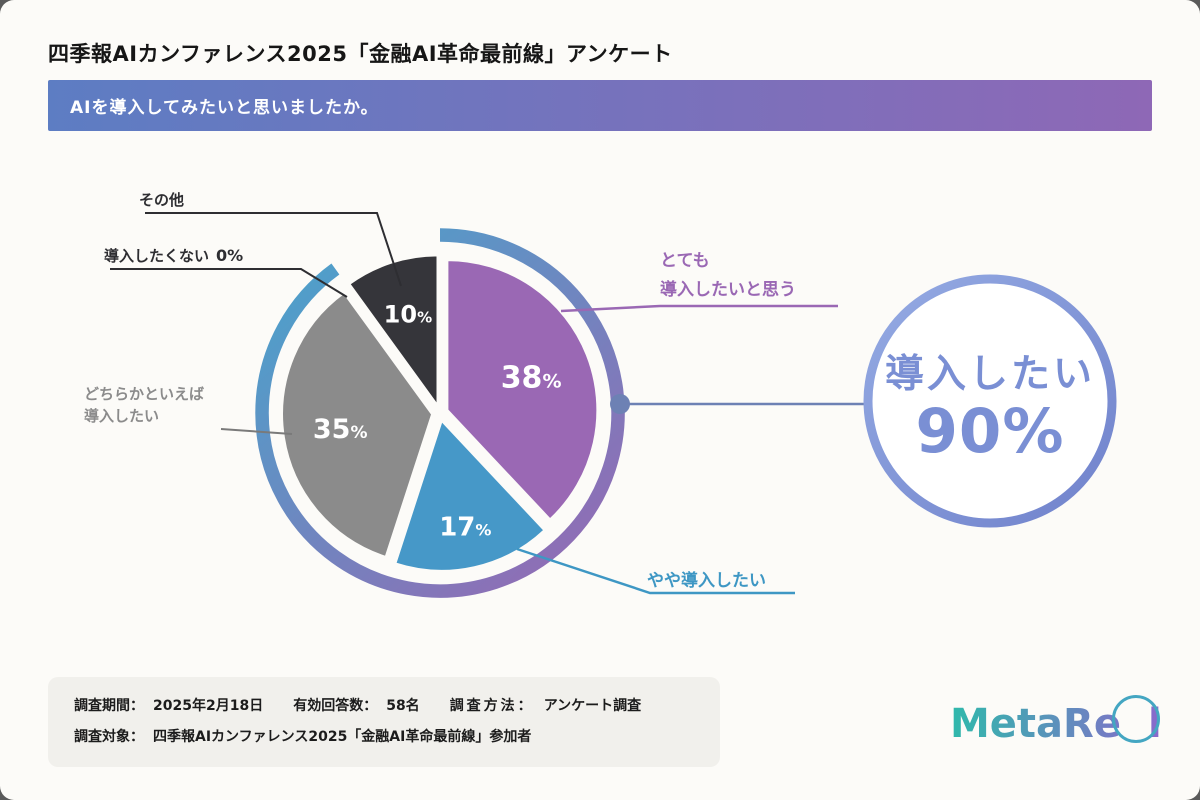 This screenshot has height=800, width=1200. What do you see at coordinates (592, 706) in the screenshot?
I see `survey-method-value: アンケート調査` at bounding box center [592, 706].